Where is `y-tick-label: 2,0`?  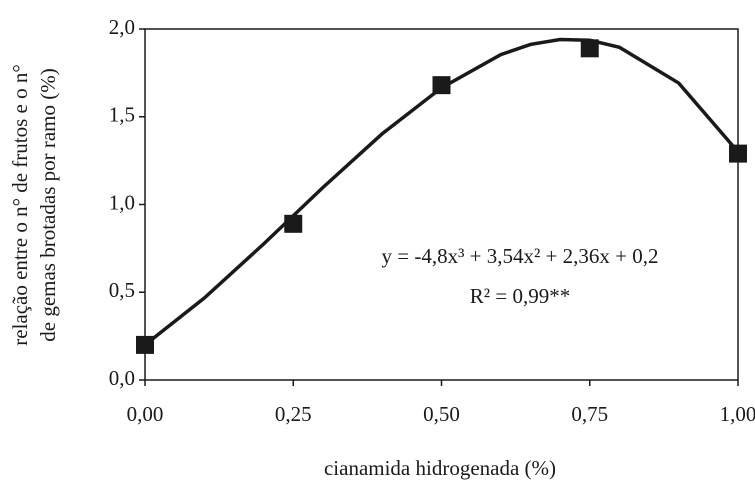
y-tick-label: 2,0 is located at coordinates (122, 27).